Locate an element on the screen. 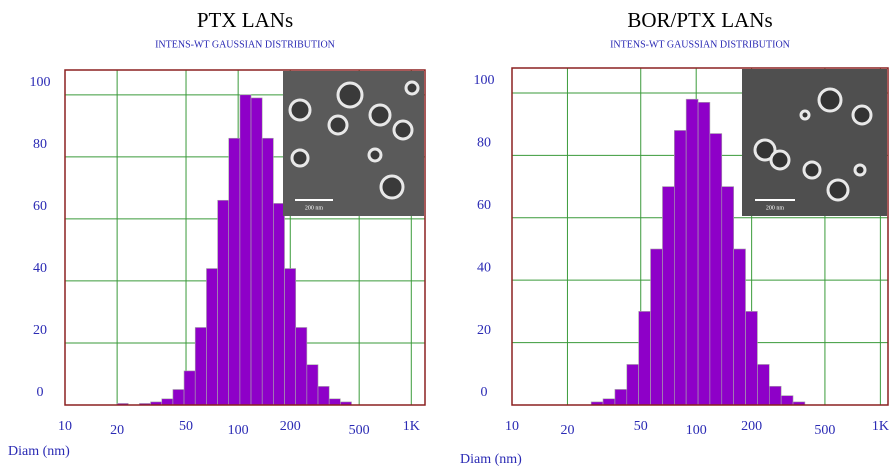  chart-title: PTX LANs is located at coordinates (245, 20).